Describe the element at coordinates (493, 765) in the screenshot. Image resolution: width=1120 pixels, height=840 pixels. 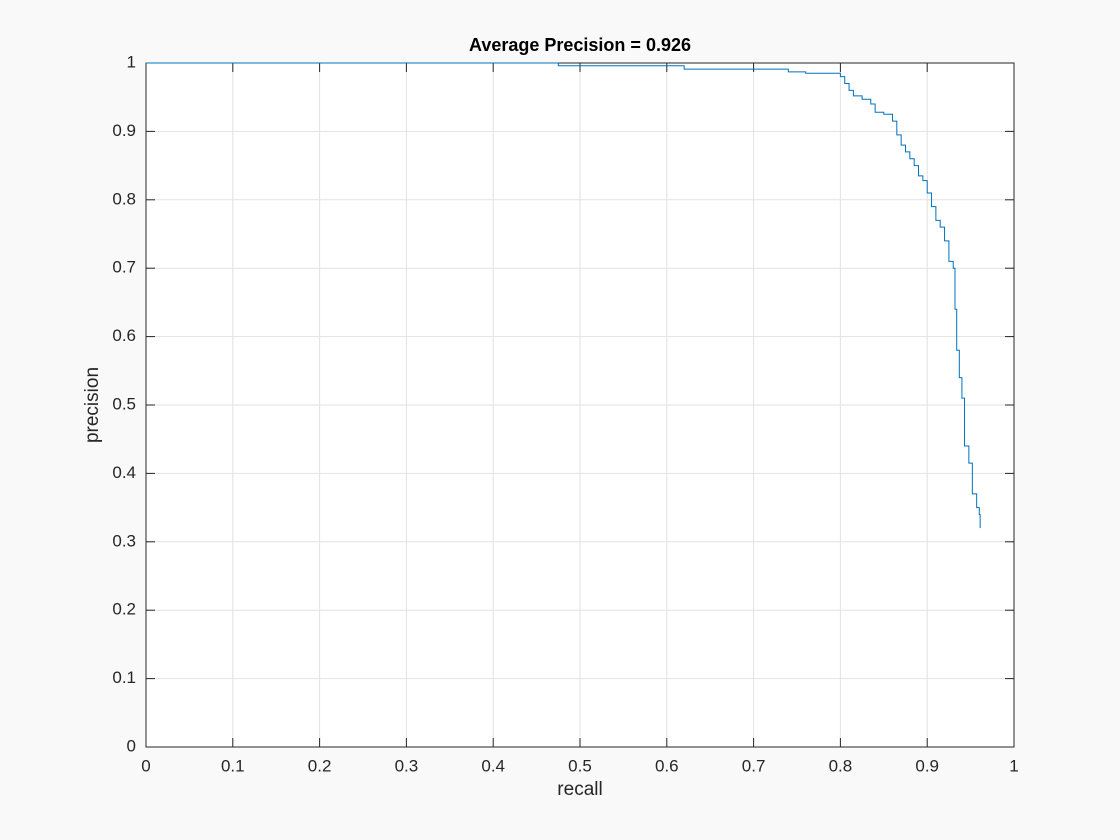
I see `x-tick-label: 0.4` at that location.